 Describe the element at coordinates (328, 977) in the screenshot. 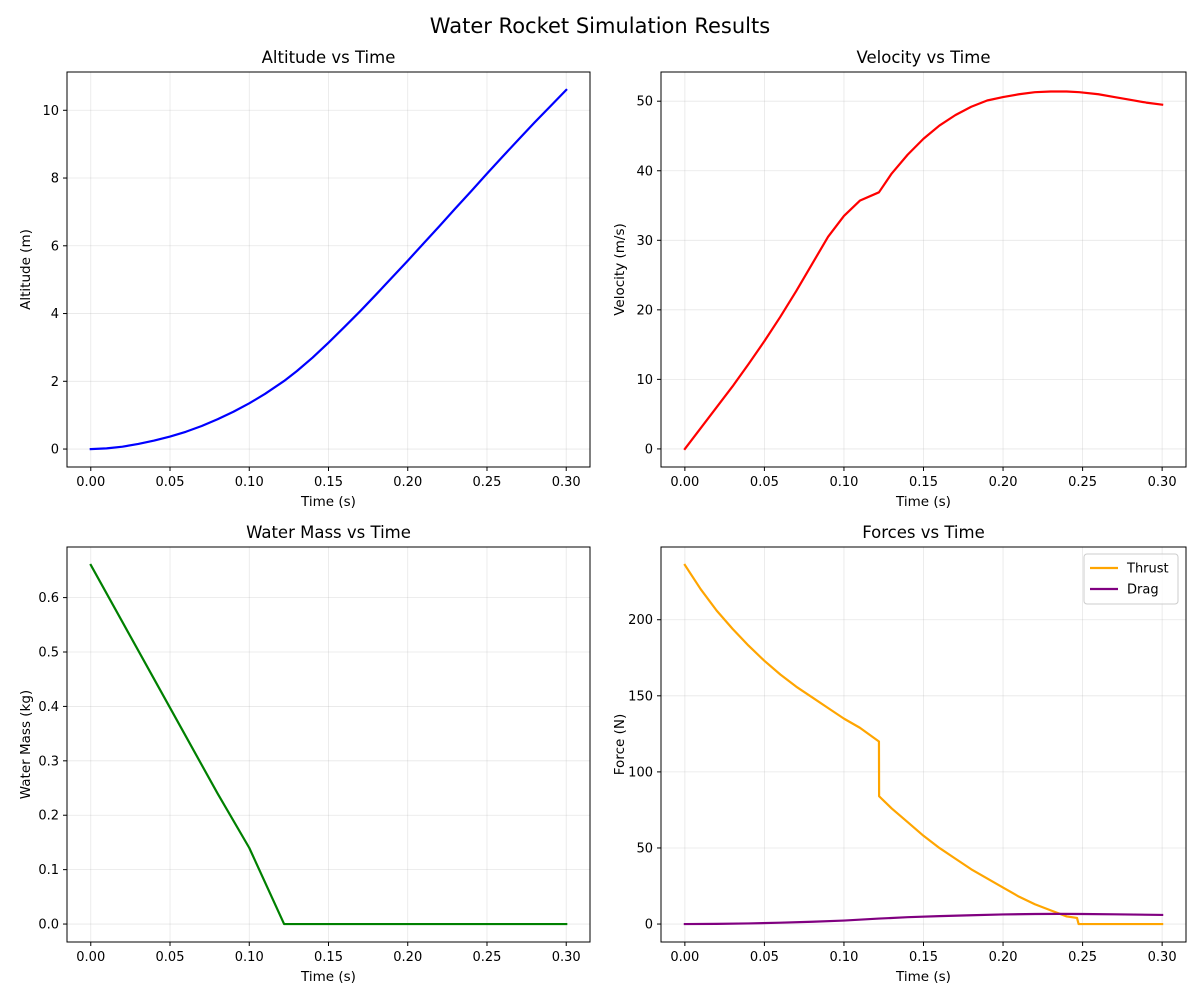

I see `chart-2-xlabel: Time (s)` at that location.